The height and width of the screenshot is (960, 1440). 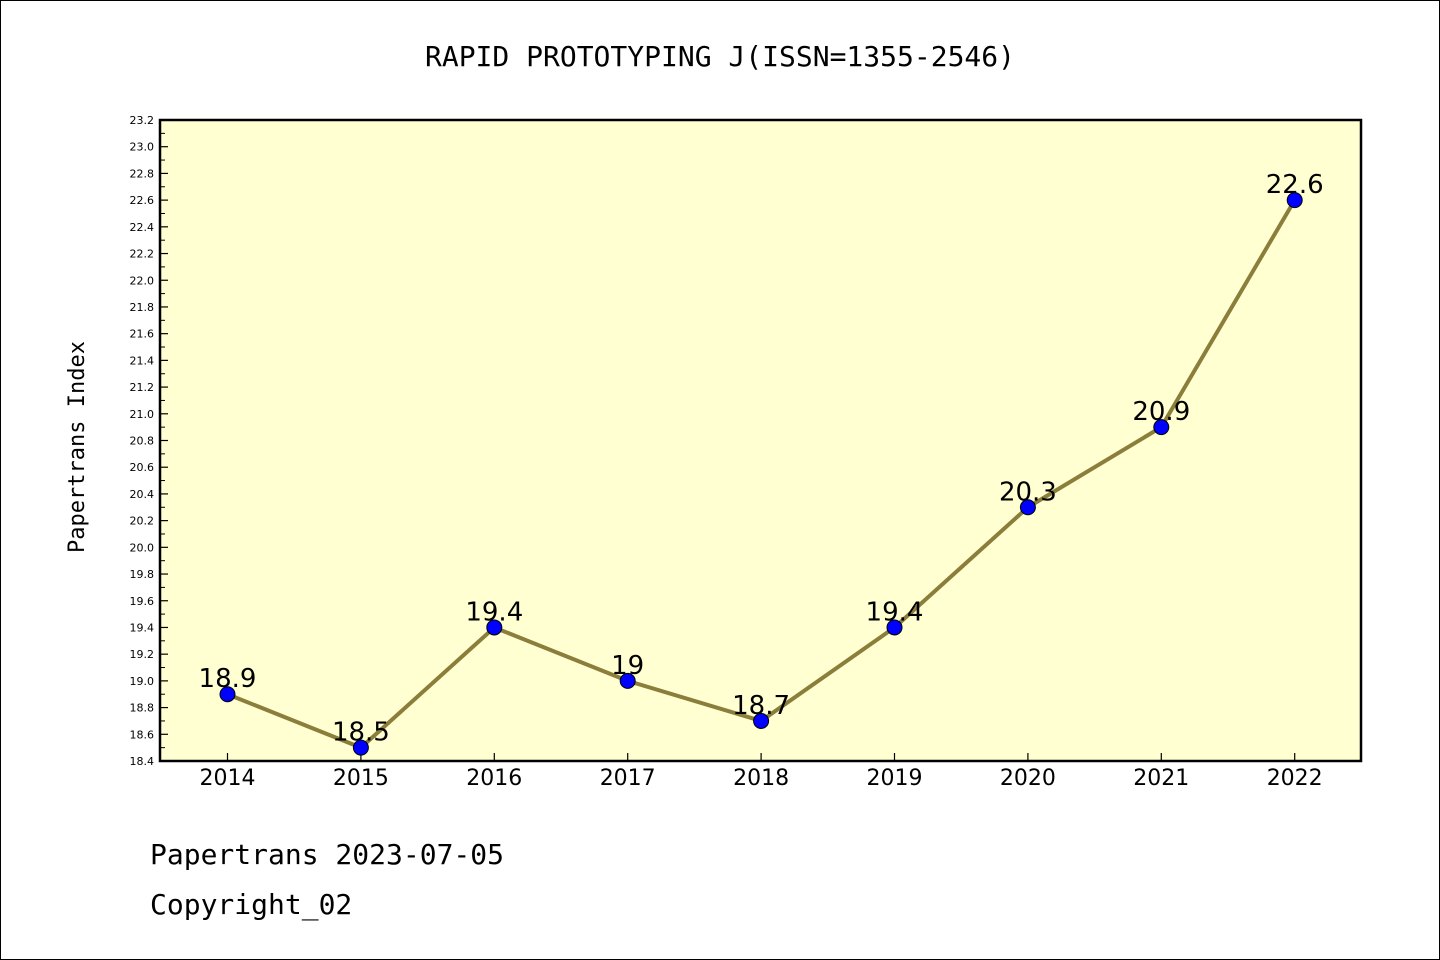 What do you see at coordinates (142, 467) in the screenshot?
I see `y-tick-label: 20.6` at bounding box center [142, 467].